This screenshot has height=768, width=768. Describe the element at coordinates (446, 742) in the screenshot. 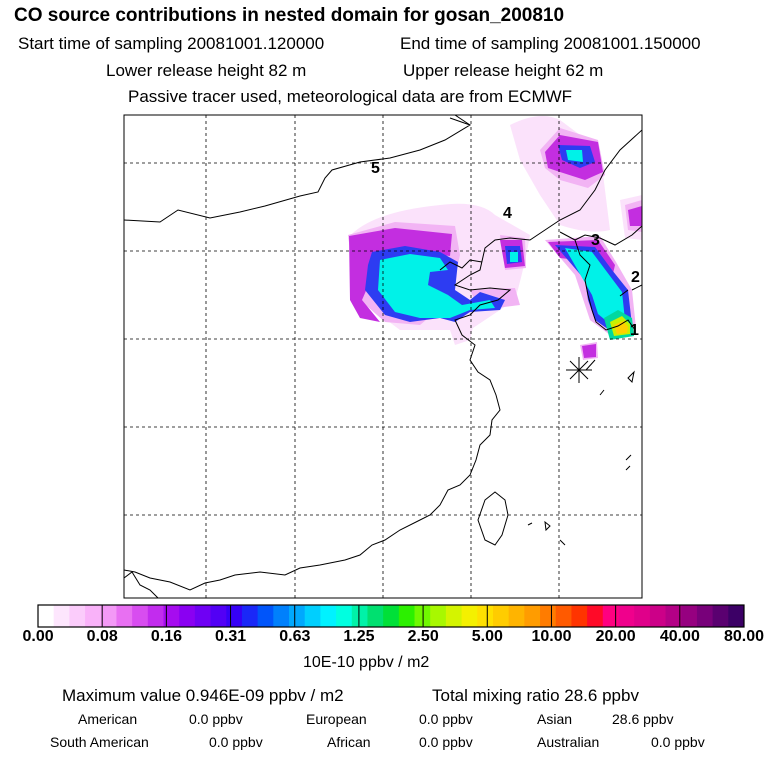

I see `african-value: 0.0 ppbv` at that location.